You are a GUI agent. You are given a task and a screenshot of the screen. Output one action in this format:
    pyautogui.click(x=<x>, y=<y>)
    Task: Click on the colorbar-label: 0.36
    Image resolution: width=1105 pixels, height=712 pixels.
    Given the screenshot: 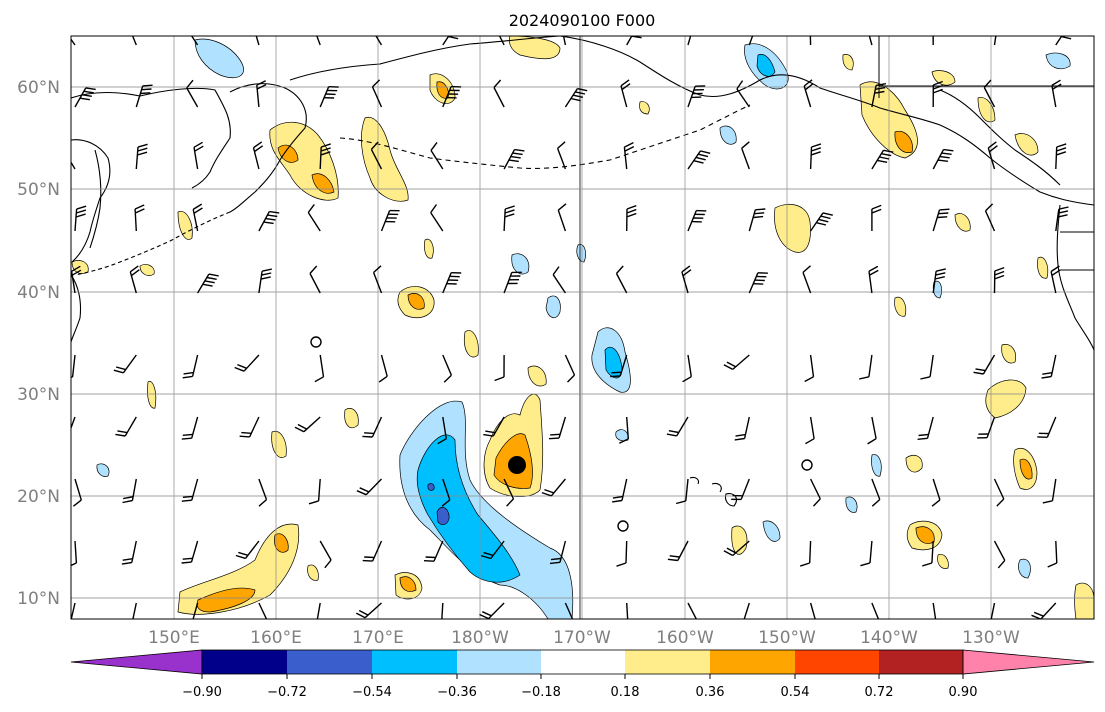 What is the action you would take?
    pyautogui.click(x=710, y=692)
    